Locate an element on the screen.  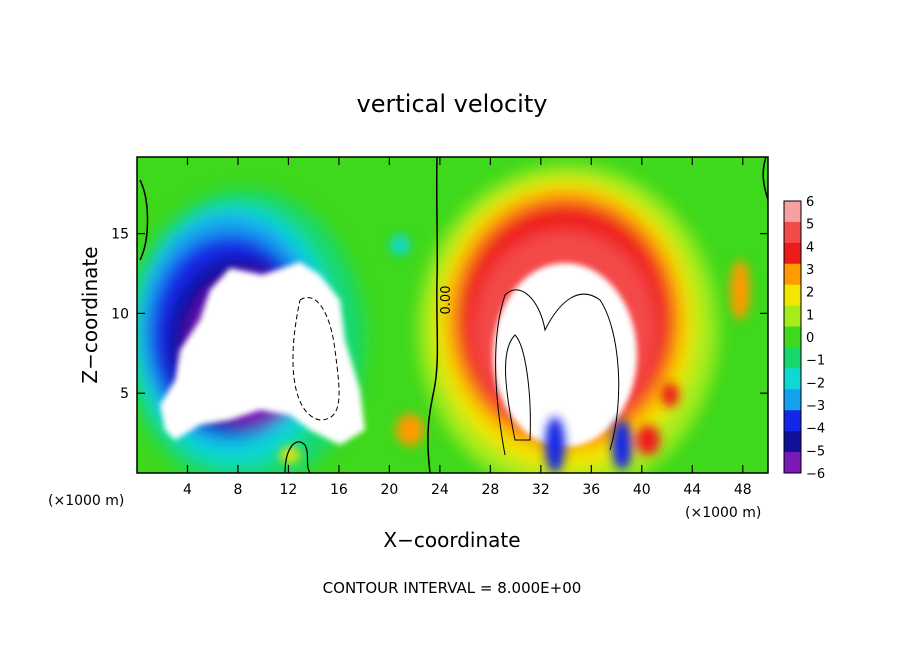
updraft-core is located at coordinates (565, 355).